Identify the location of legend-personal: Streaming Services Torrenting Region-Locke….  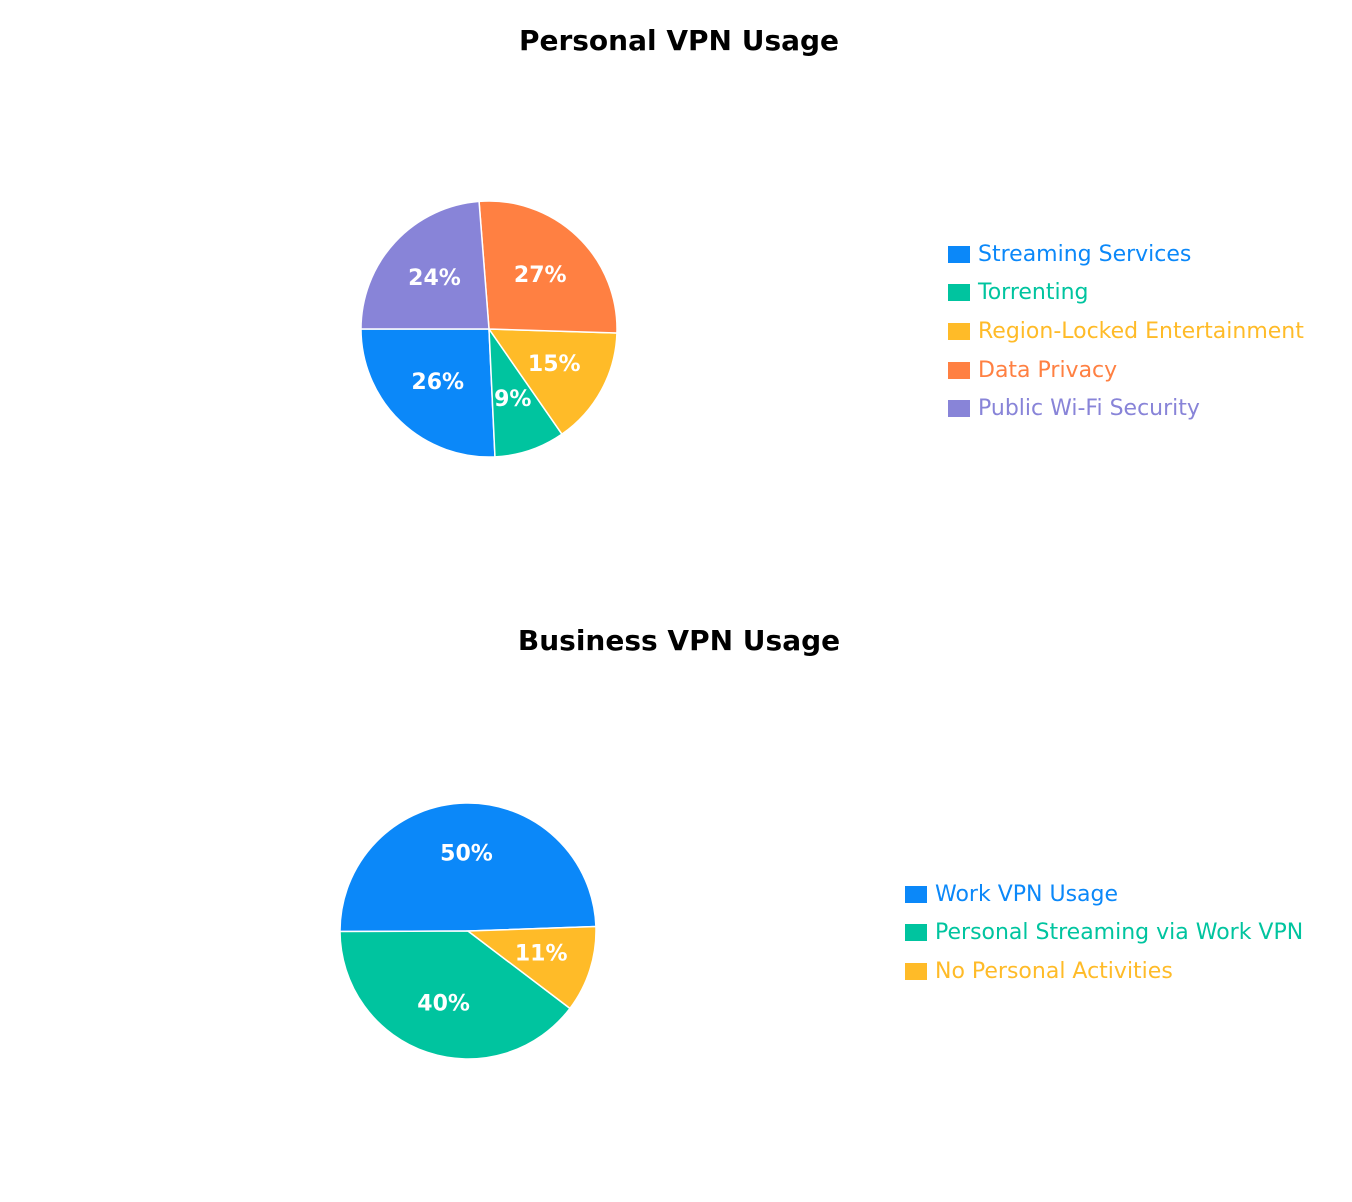
(1126, 331).